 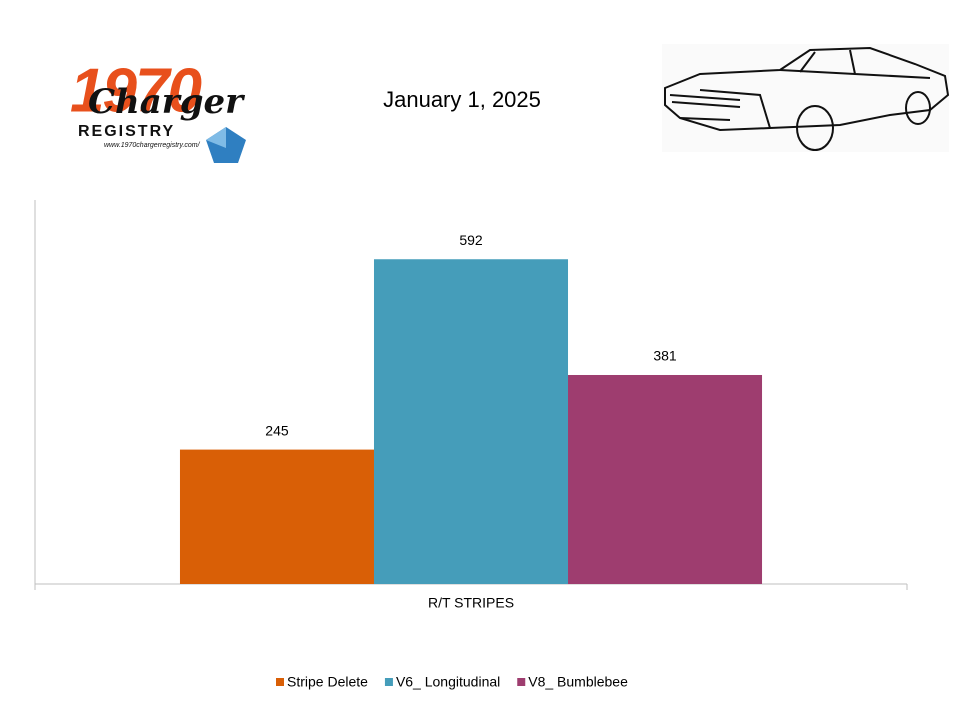 What do you see at coordinates (665, 356) in the screenshot?
I see `data-label: 381` at bounding box center [665, 356].